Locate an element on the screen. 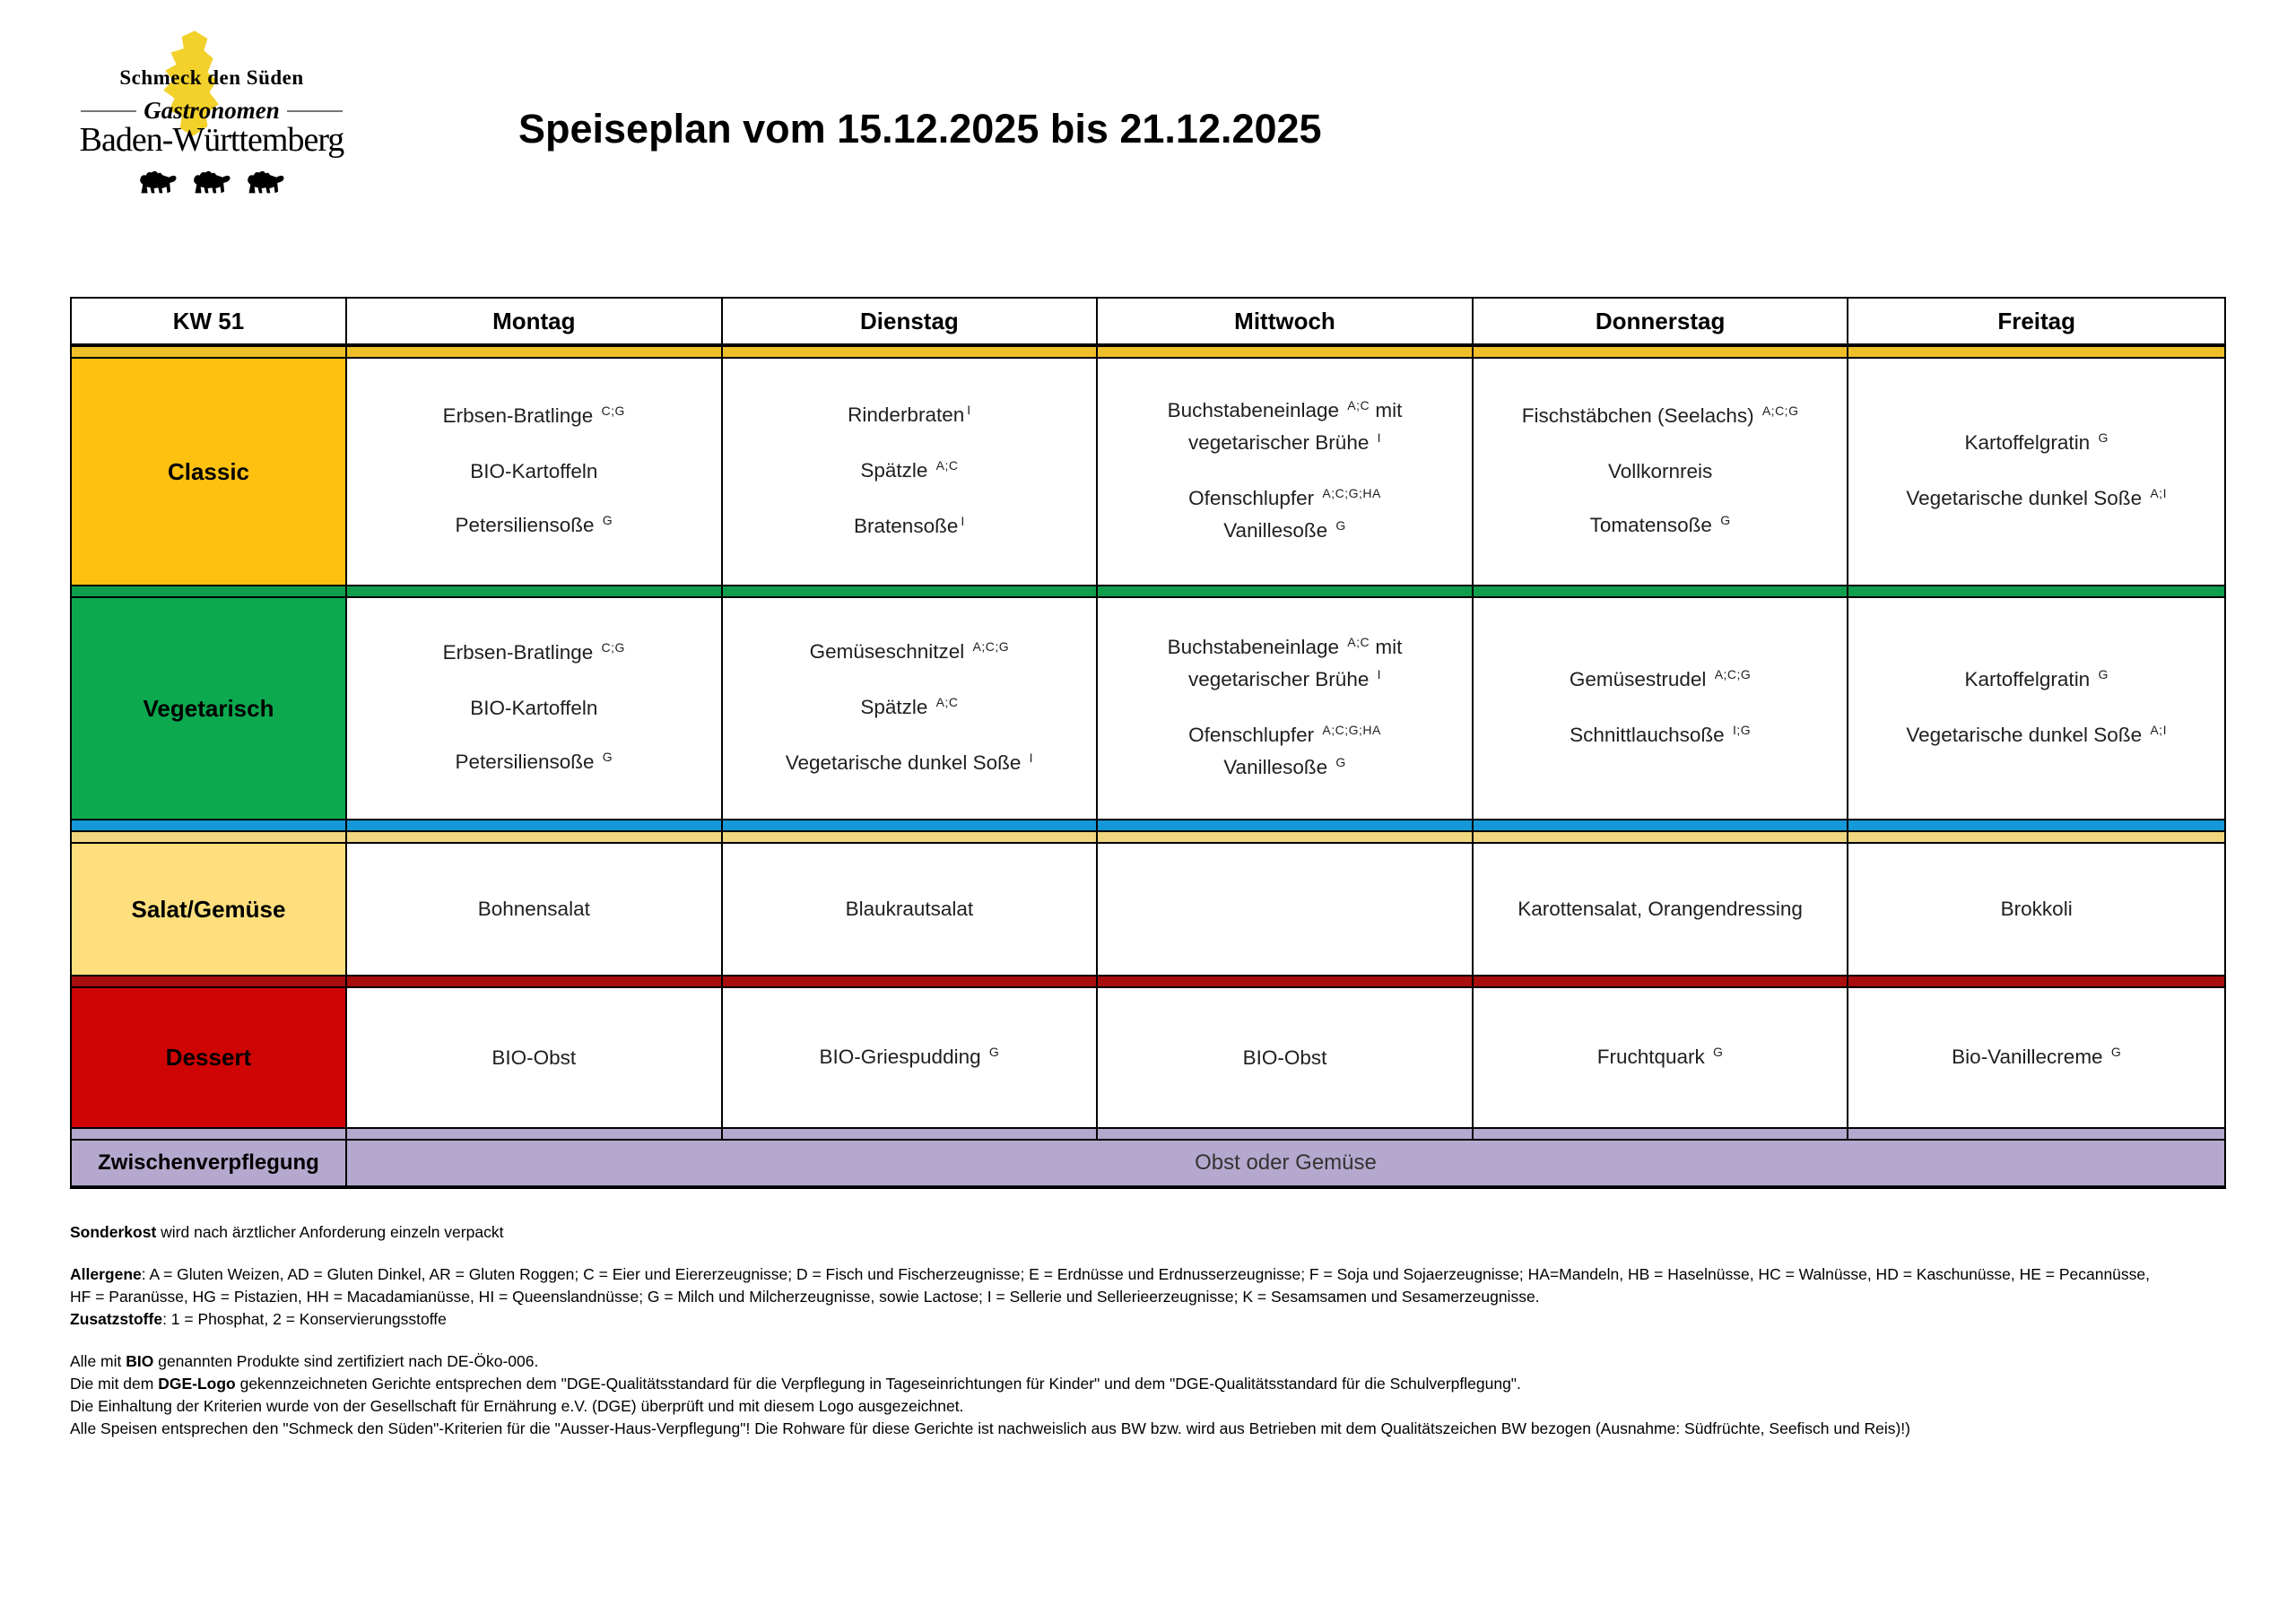 The height and width of the screenshot is (1623, 2296). category-label: Vegetarisch is located at coordinates (209, 708).